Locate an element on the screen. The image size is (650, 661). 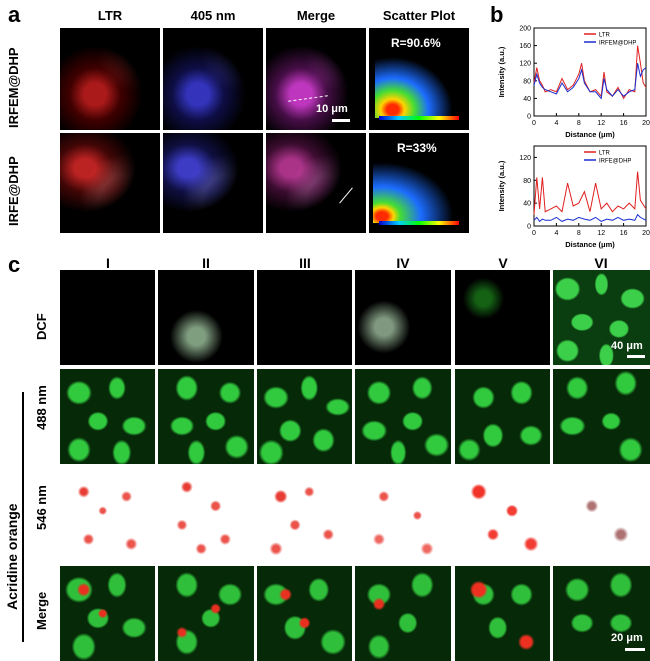
image-dcf-i is located at coordinates (107, 317).